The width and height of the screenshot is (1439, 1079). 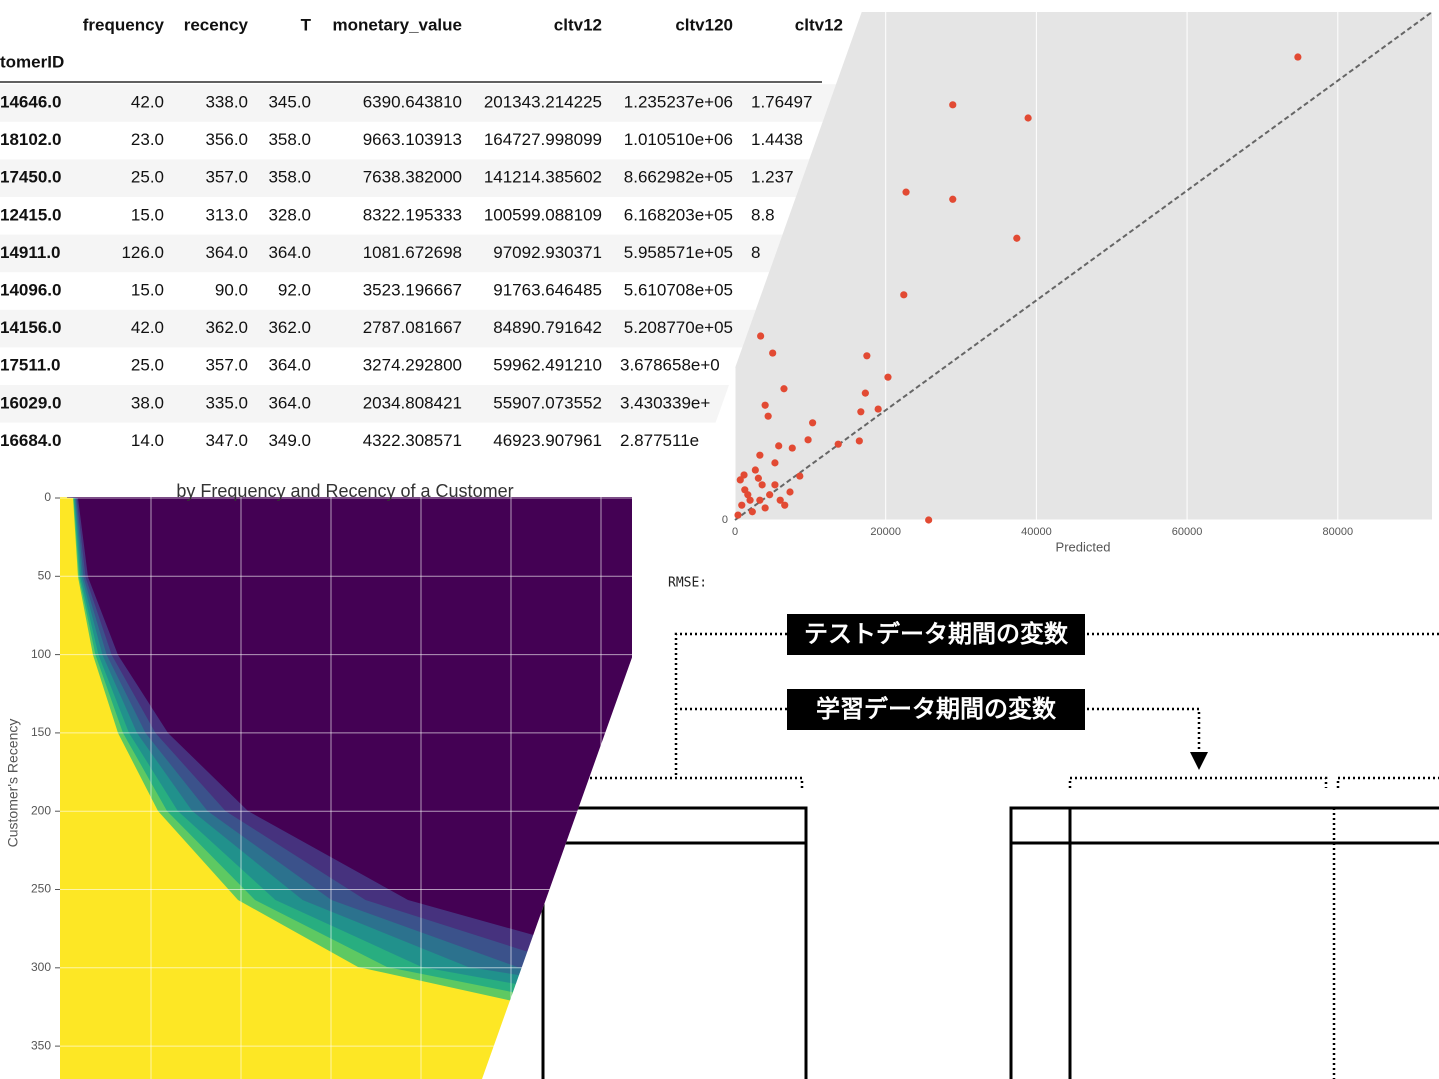 What do you see at coordinates (885, 532) in the screenshot?
I see `x-tick-label: 20000` at bounding box center [885, 532].